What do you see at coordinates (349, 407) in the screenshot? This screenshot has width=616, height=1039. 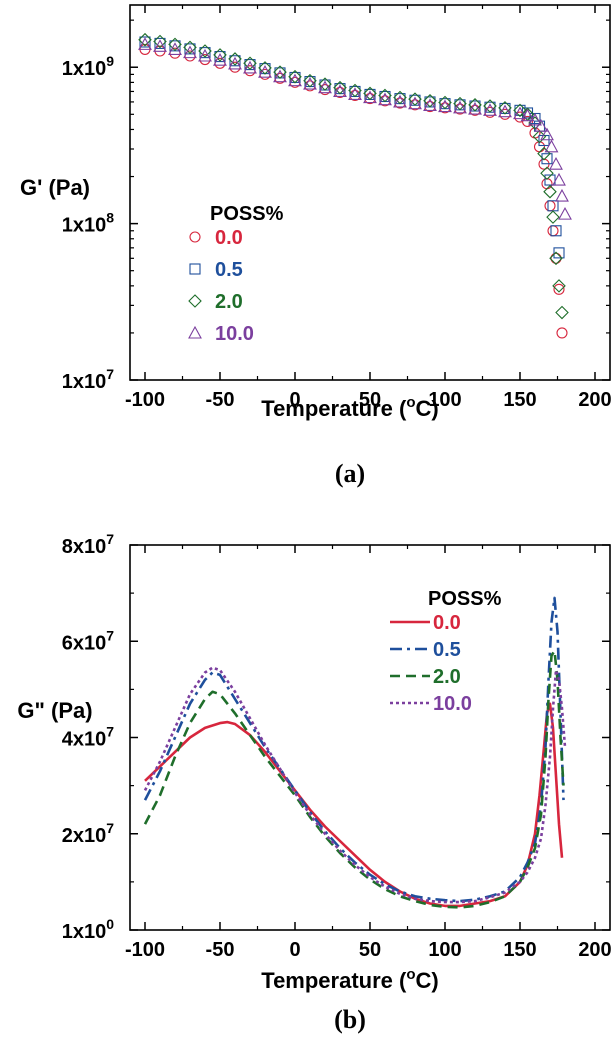 I see `x-axis-label: Temperature (oC)` at bounding box center [349, 407].